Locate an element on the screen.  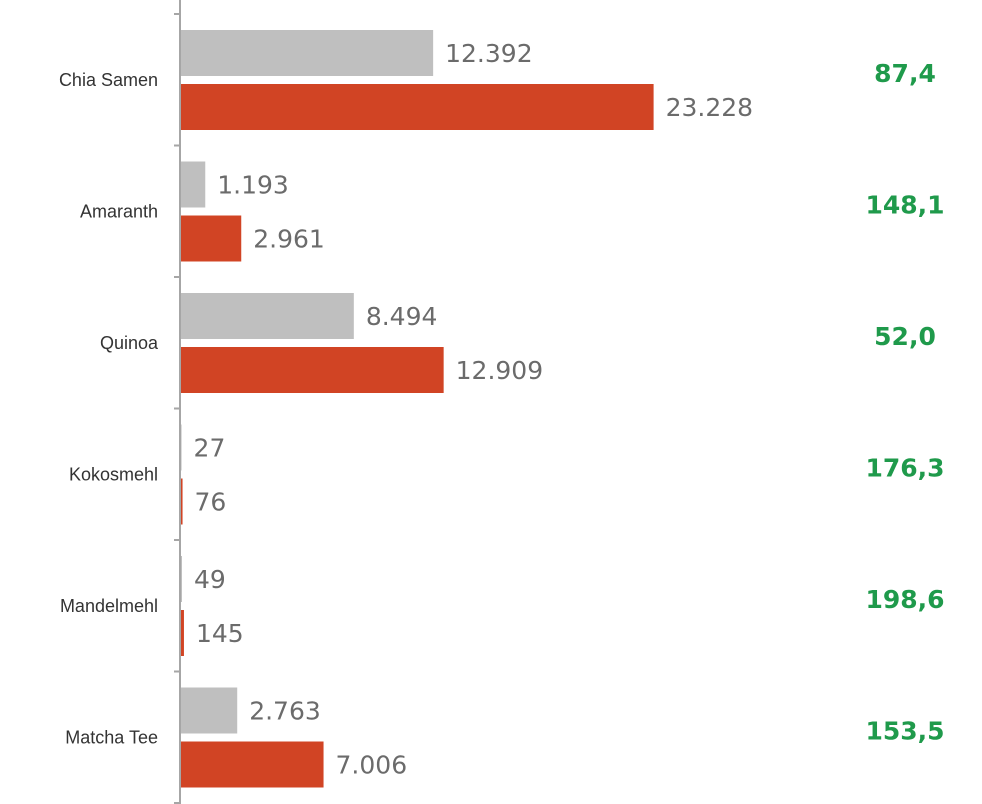
data-label: 12.909 is located at coordinates (499, 370).